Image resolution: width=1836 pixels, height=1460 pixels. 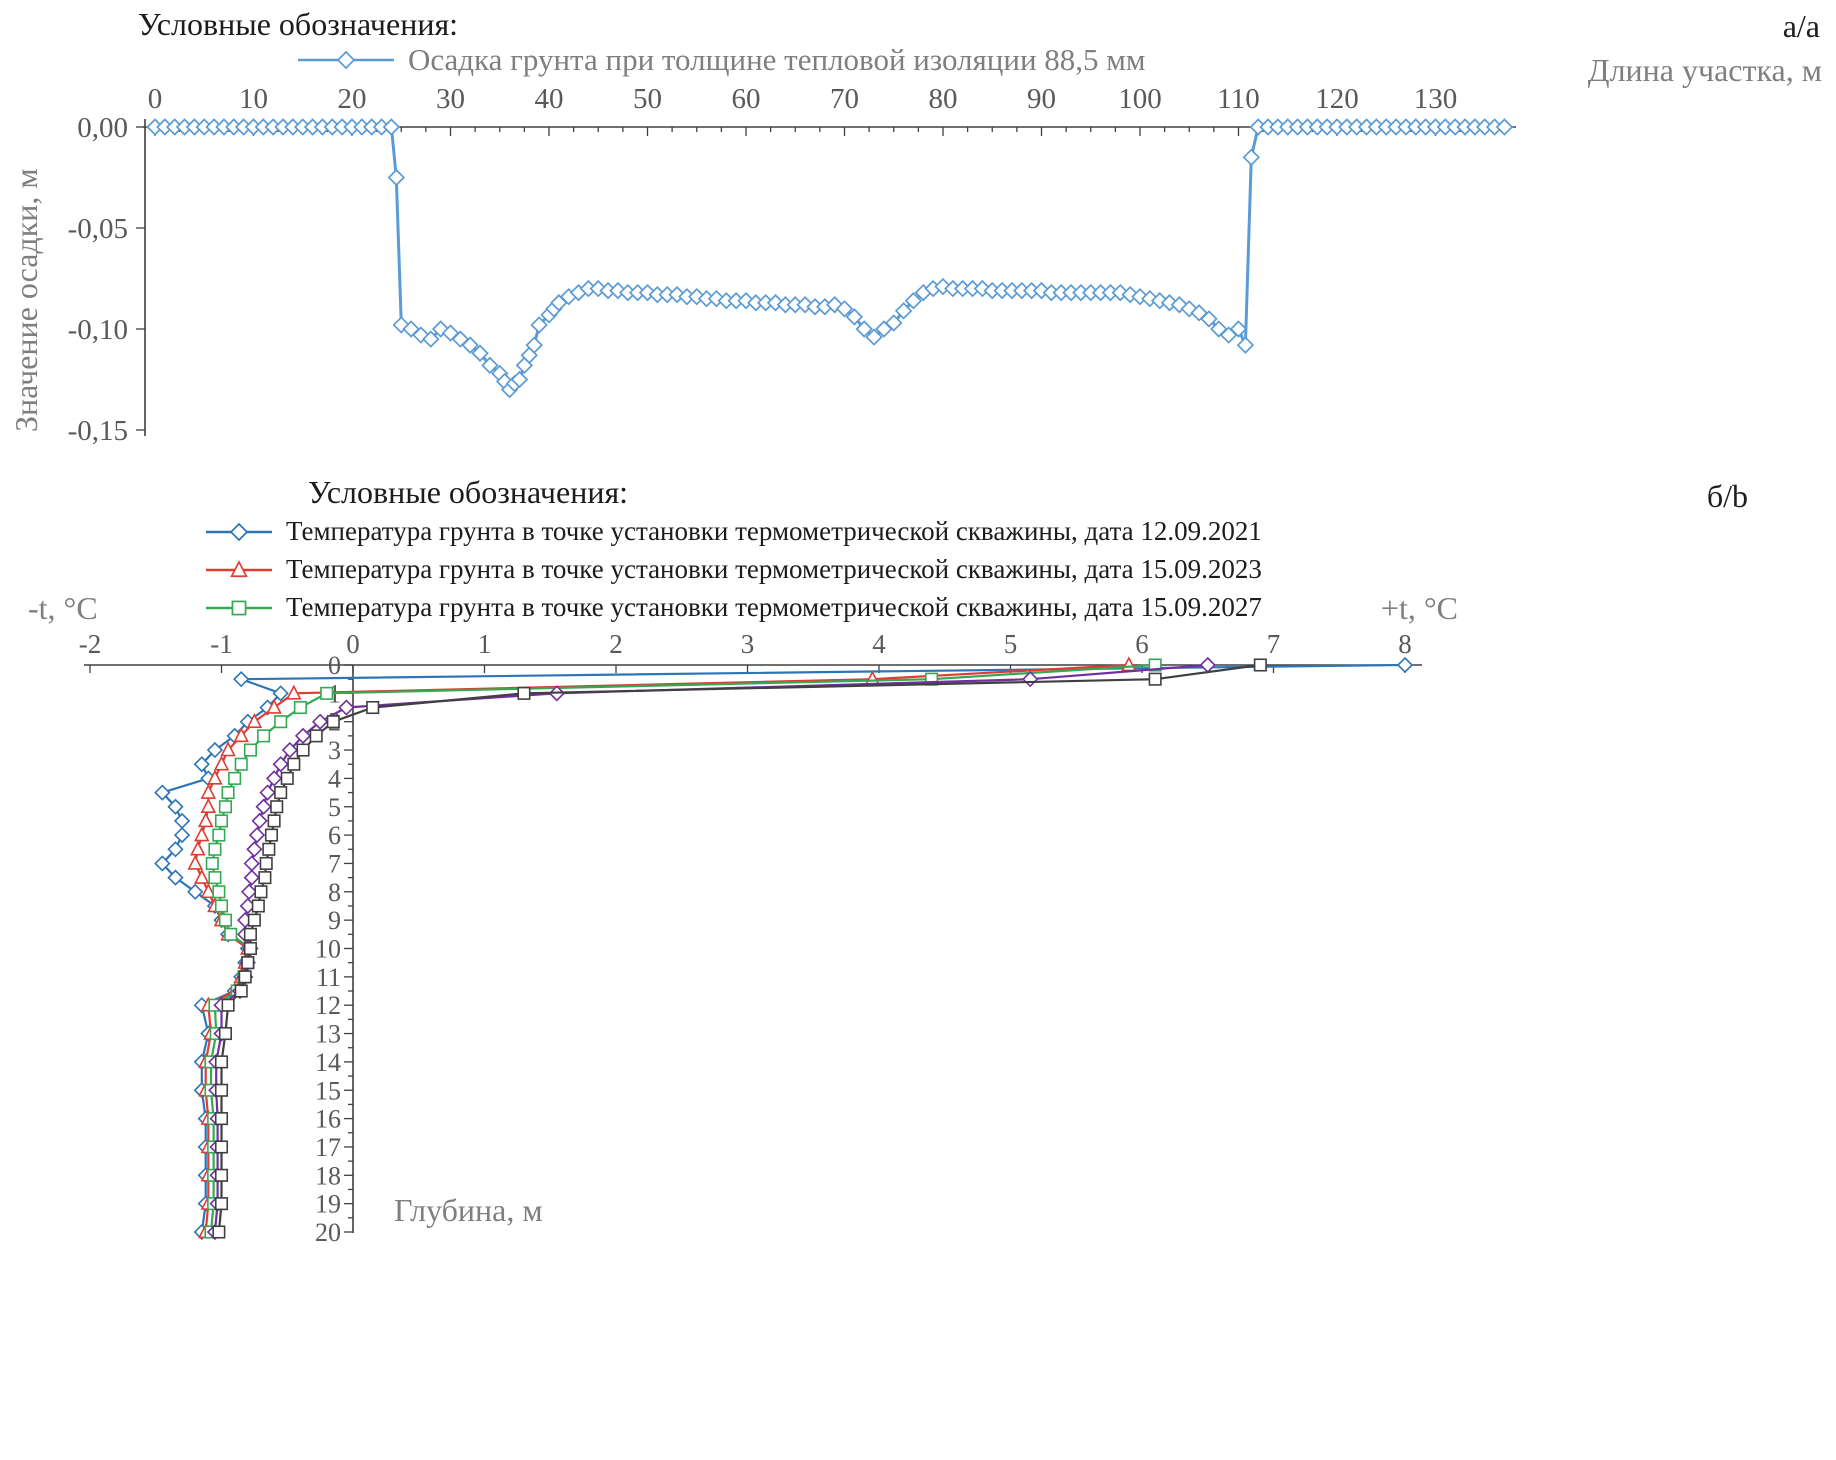 What do you see at coordinates (298, 24) in the screenshot?
I see `chart-a-legend-title: Условные обозначения:` at bounding box center [298, 24].